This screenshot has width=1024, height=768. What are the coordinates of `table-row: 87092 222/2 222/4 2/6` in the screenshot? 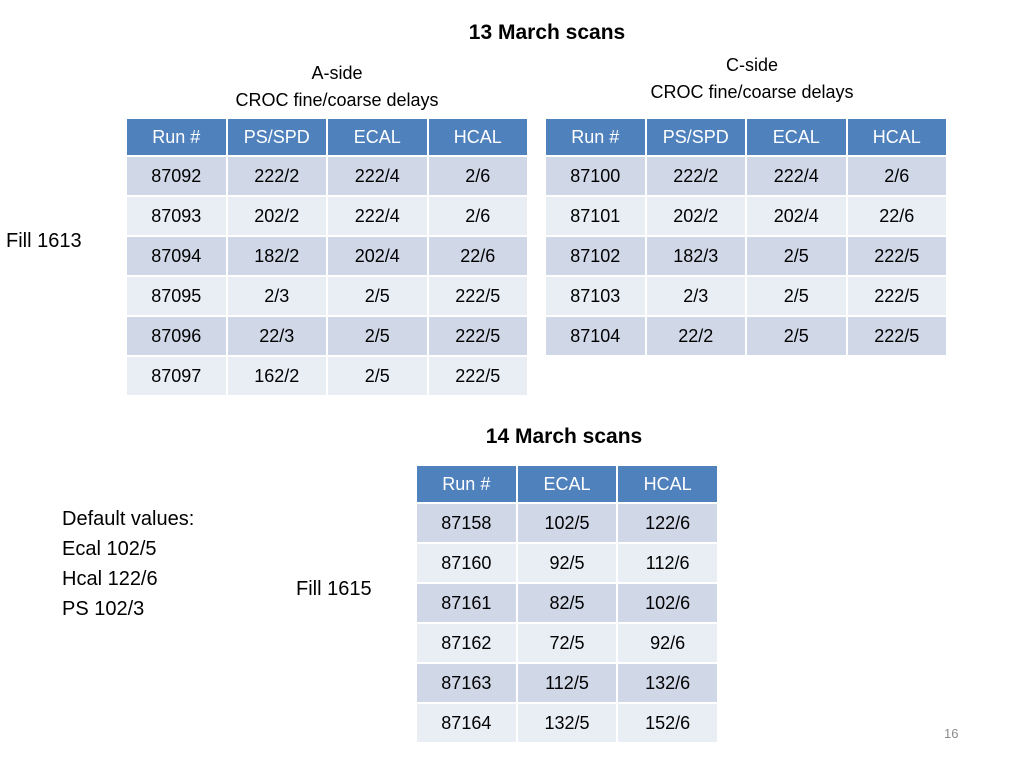 It's located at (327, 176).